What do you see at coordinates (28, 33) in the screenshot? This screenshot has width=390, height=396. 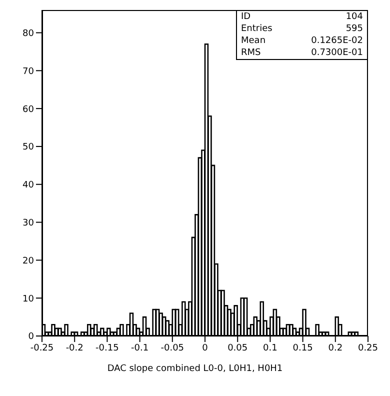 I see `y-tick-label: 80` at bounding box center [28, 33].